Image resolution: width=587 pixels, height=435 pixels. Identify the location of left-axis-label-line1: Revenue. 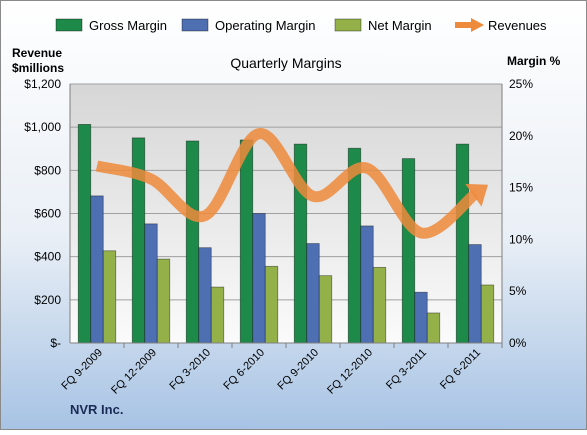
(37, 53).